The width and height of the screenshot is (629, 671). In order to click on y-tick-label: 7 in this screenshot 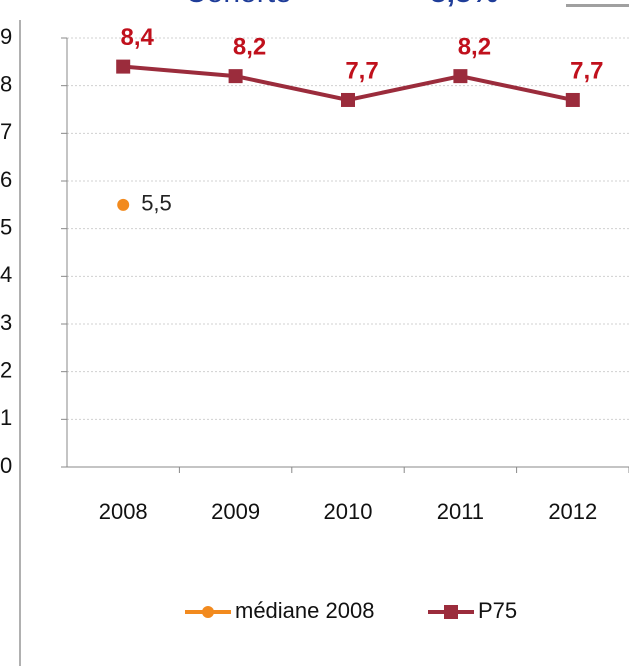, I will do `click(6, 131)`.